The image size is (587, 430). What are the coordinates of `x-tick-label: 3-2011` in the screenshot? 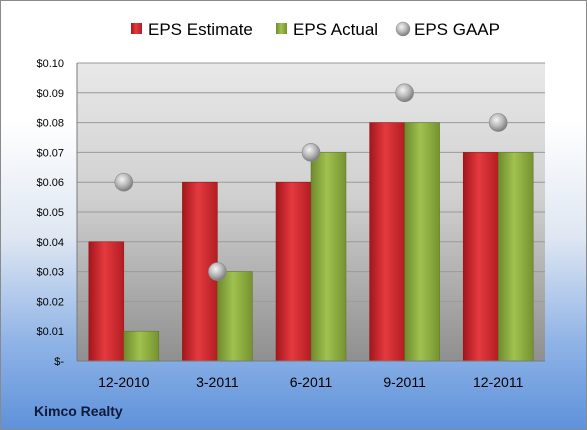 It's located at (217, 382).